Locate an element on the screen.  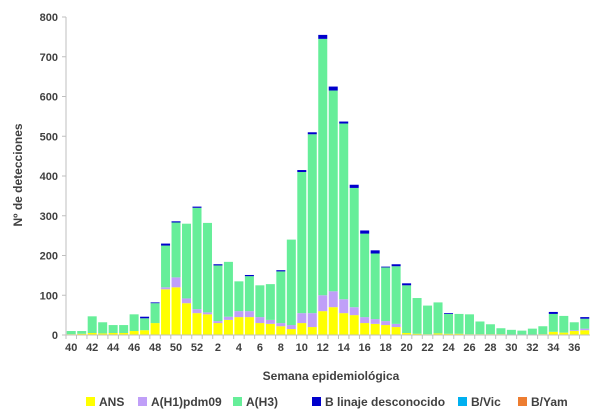
y-tick-label: 400 is located at coordinates (49, 177).